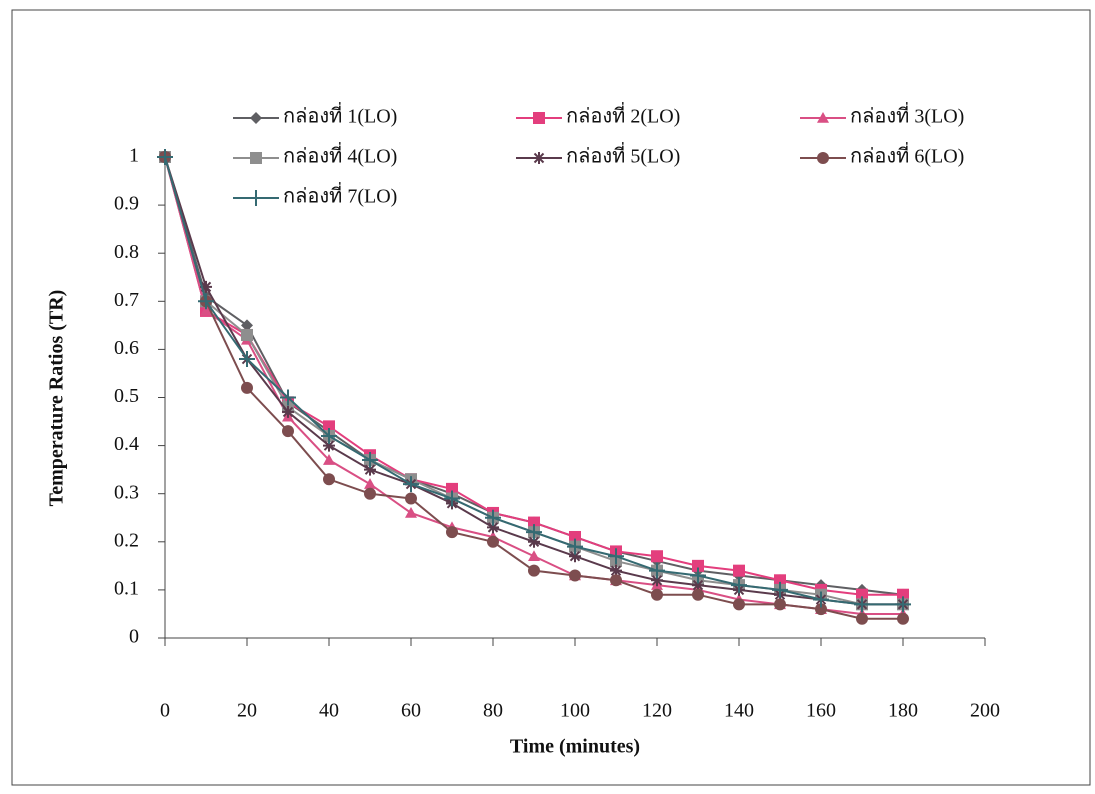  Describe the element at coordinates (126, 348) in the screenshot. I see `y-tick-label: 0.6` at that location.